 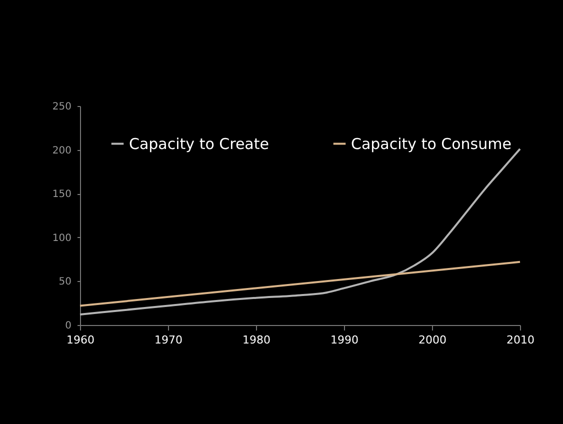 I want to click on legend-label: Capacity to Create, so click(x=199, y=143).